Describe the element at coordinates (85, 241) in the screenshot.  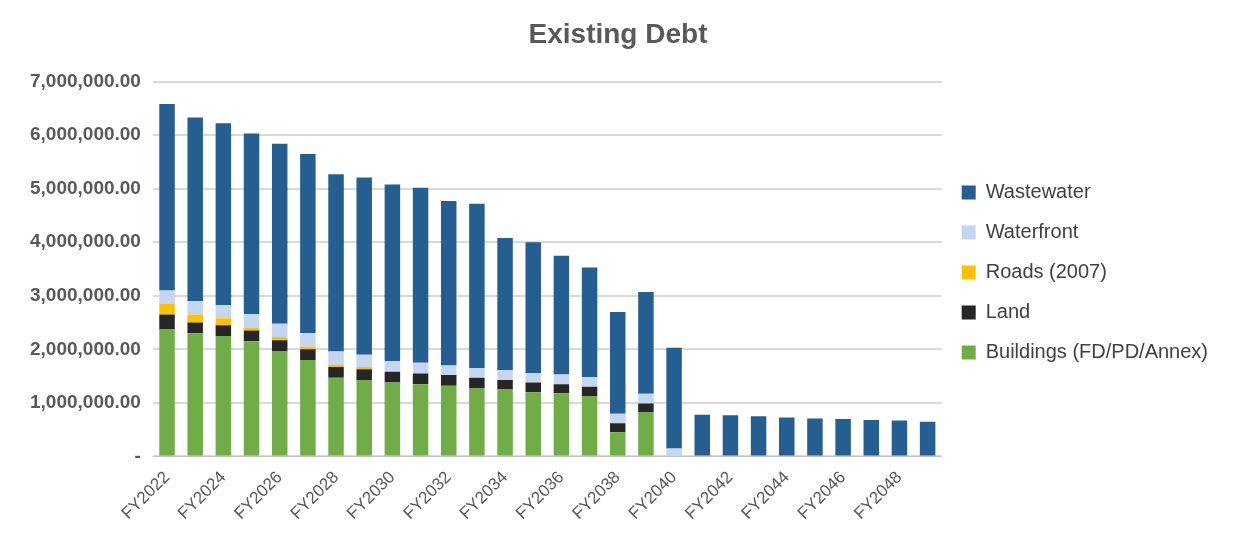
I see `y-tick-label: 4,000,000.00` at that location.